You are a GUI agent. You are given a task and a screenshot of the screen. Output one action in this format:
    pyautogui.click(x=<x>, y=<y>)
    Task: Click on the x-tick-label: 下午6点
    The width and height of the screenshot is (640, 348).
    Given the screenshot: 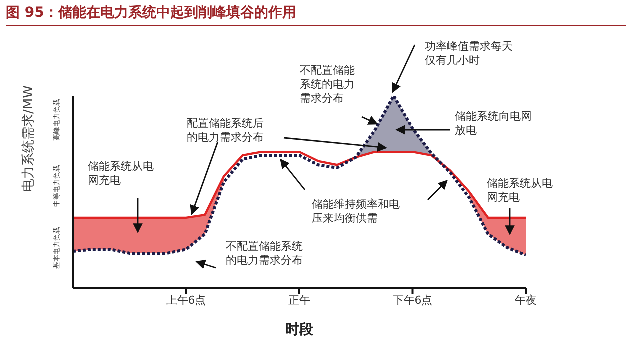 What is the action you would take?
    pyautogui.click(x=412, y=300)
    